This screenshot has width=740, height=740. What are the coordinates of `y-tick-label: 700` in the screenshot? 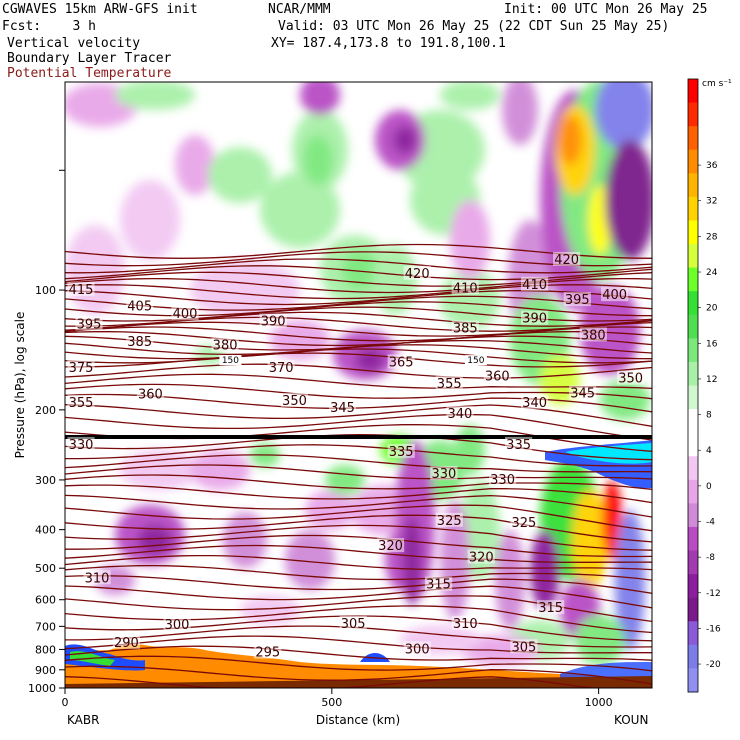 It's located at (45, 626).